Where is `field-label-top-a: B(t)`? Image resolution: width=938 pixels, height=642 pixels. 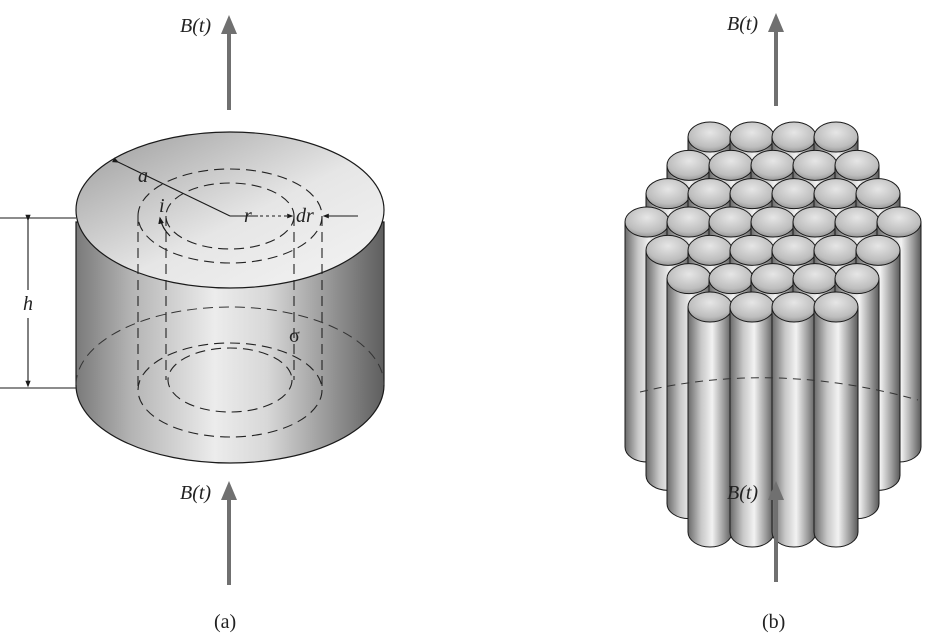
field-label-top-a: B(t) is located at coordinates (195, 26).